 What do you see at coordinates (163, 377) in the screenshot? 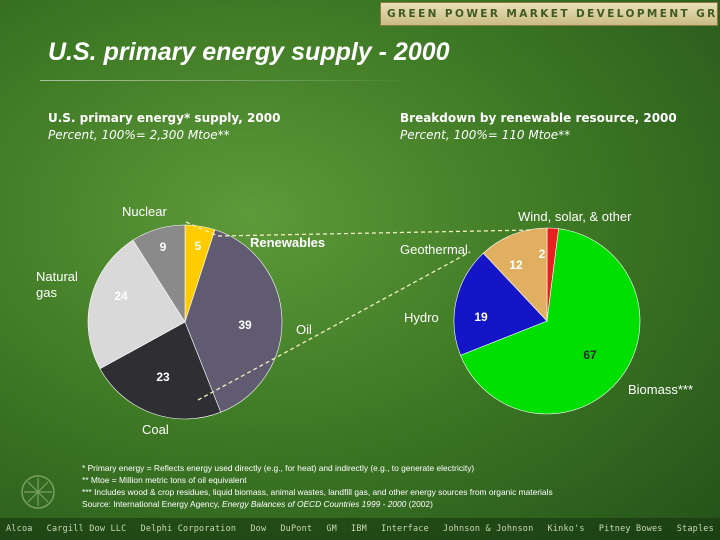
I see `value-label-coal: 23` at bounding box center [163, 377].